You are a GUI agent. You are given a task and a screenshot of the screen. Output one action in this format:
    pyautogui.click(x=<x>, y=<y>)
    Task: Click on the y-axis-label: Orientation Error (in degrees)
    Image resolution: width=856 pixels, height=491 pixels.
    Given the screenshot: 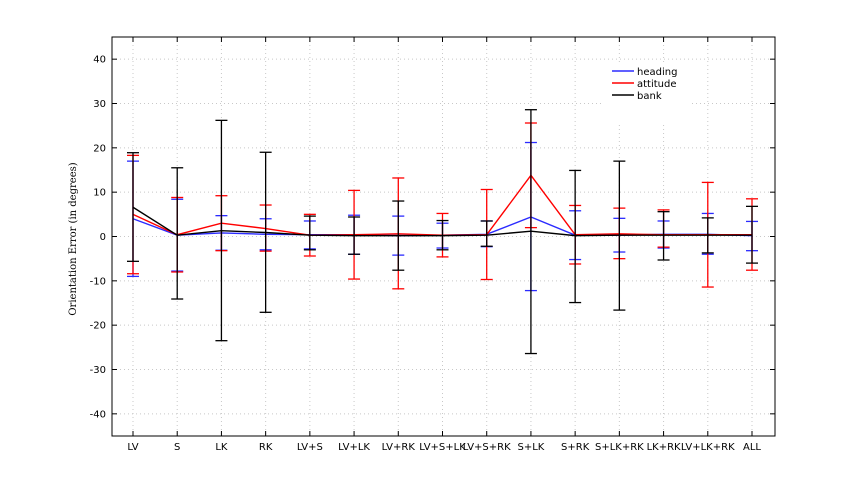 What is the action you would take?
    pyautogui.click(x=73, y=238)
    